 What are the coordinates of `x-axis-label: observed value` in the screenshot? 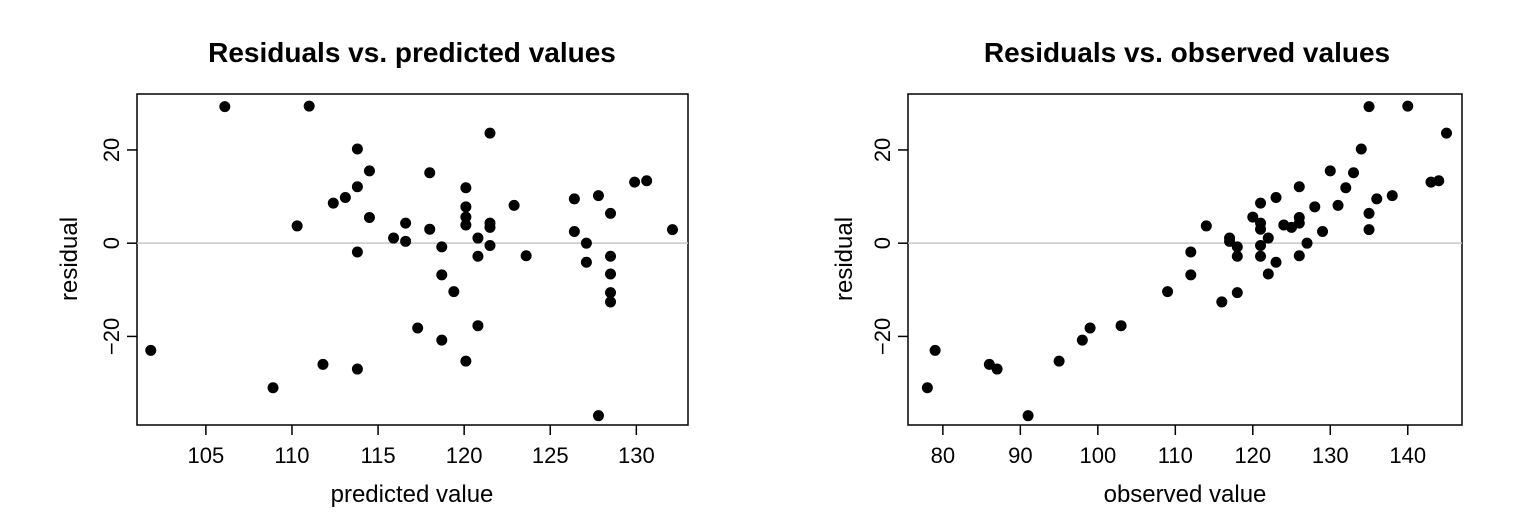 It's located at (1185, 494).